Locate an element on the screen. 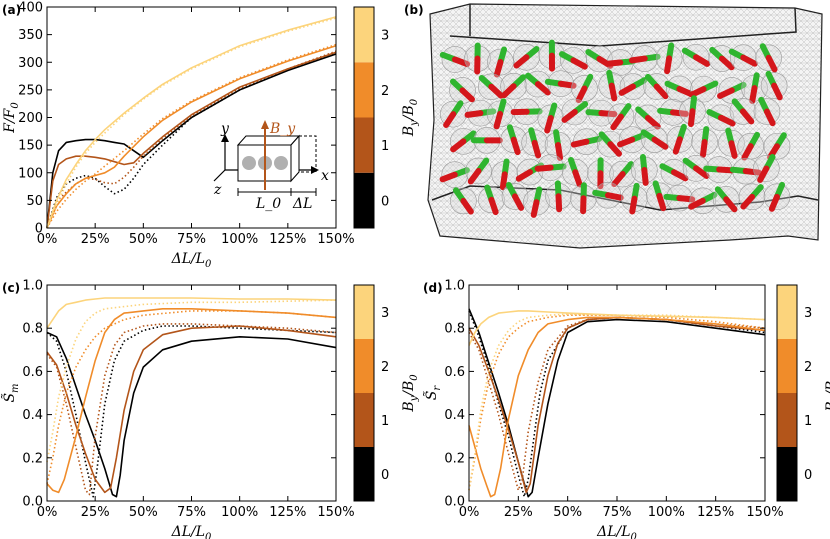 The image size is (830, 539). panel-label-b: (b) is located at coordinates (414, 10).